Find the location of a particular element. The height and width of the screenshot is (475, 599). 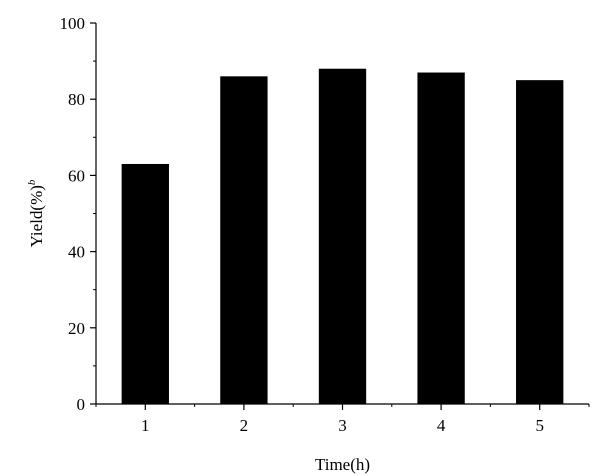

y-ticks-group: 0 20 40 60 80 100 is located at coordinates (78, 214).